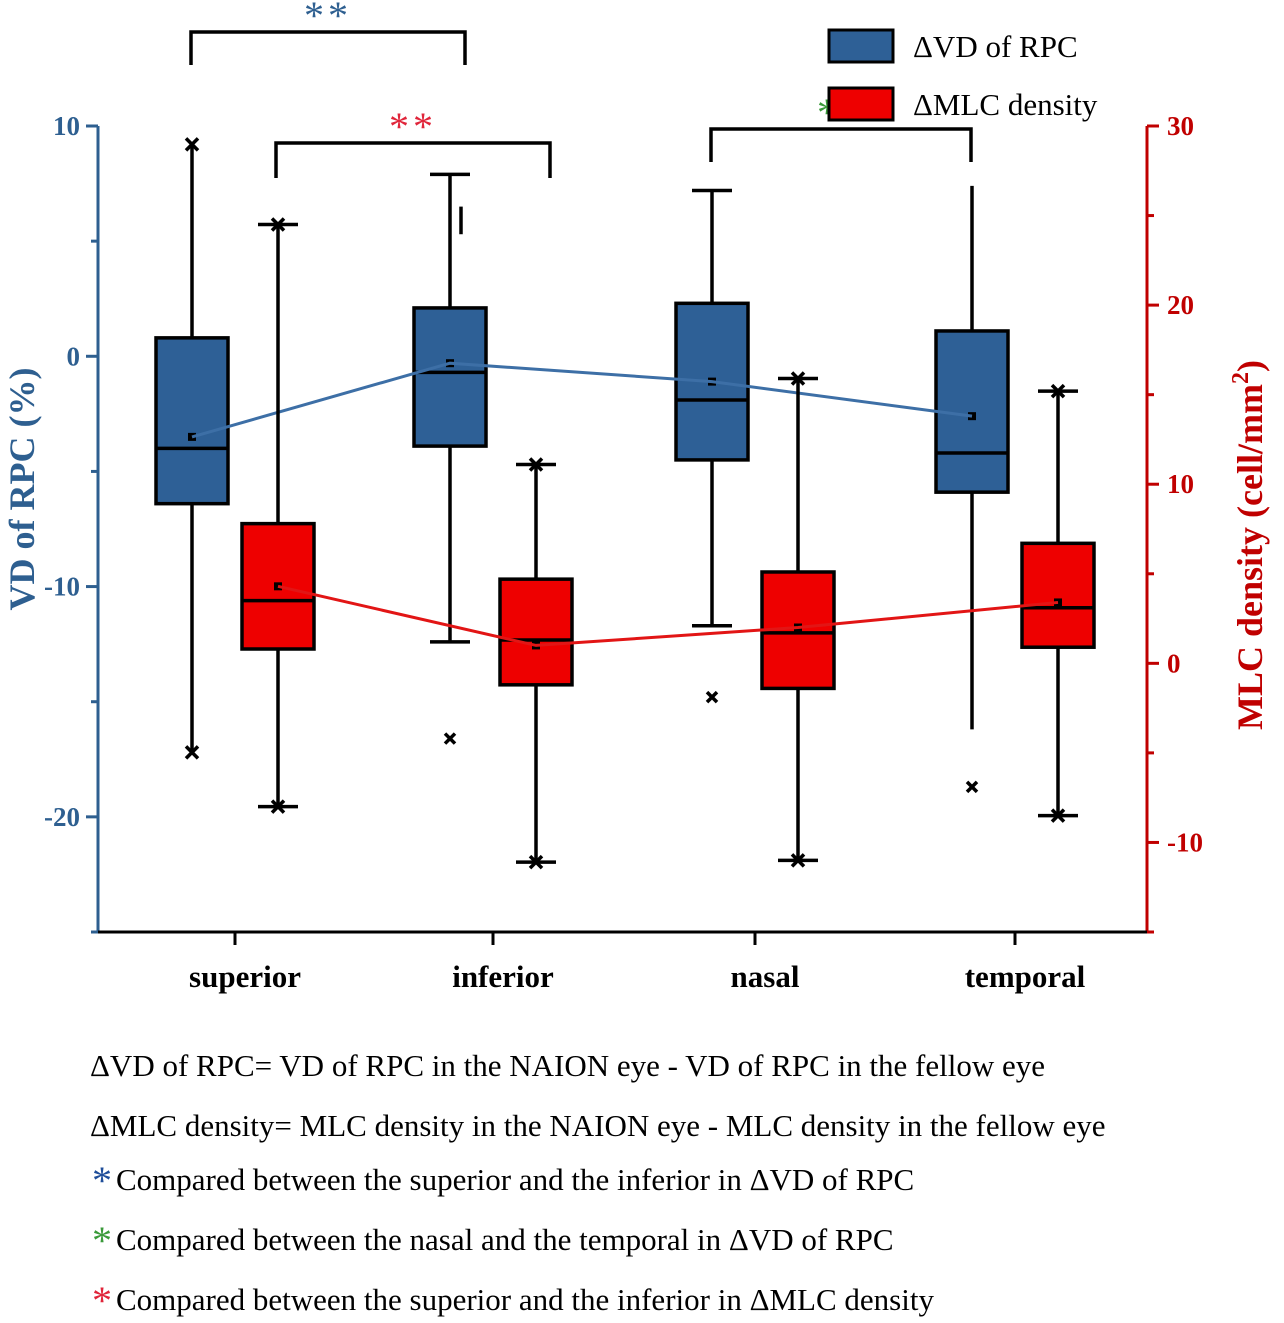  I want to click on left-tick-label: -20, so click(62, 817).